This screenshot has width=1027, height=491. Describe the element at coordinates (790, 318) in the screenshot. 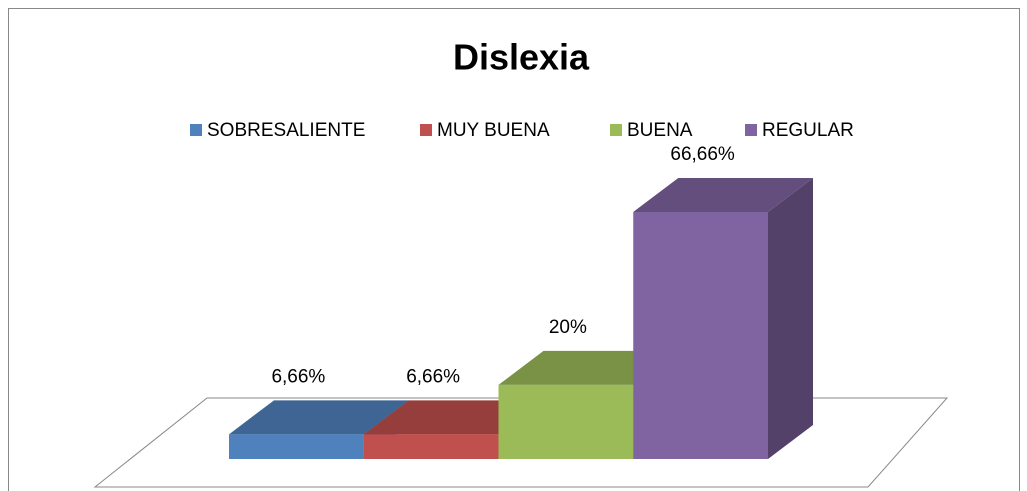

I see `bar-side` at that location.